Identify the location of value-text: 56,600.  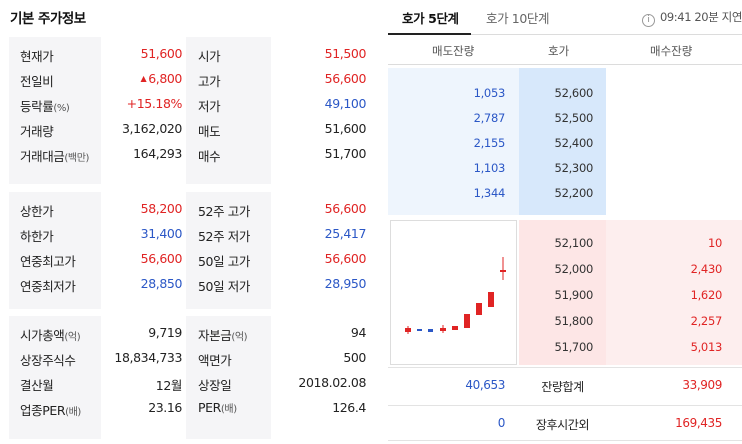
(161, 258).